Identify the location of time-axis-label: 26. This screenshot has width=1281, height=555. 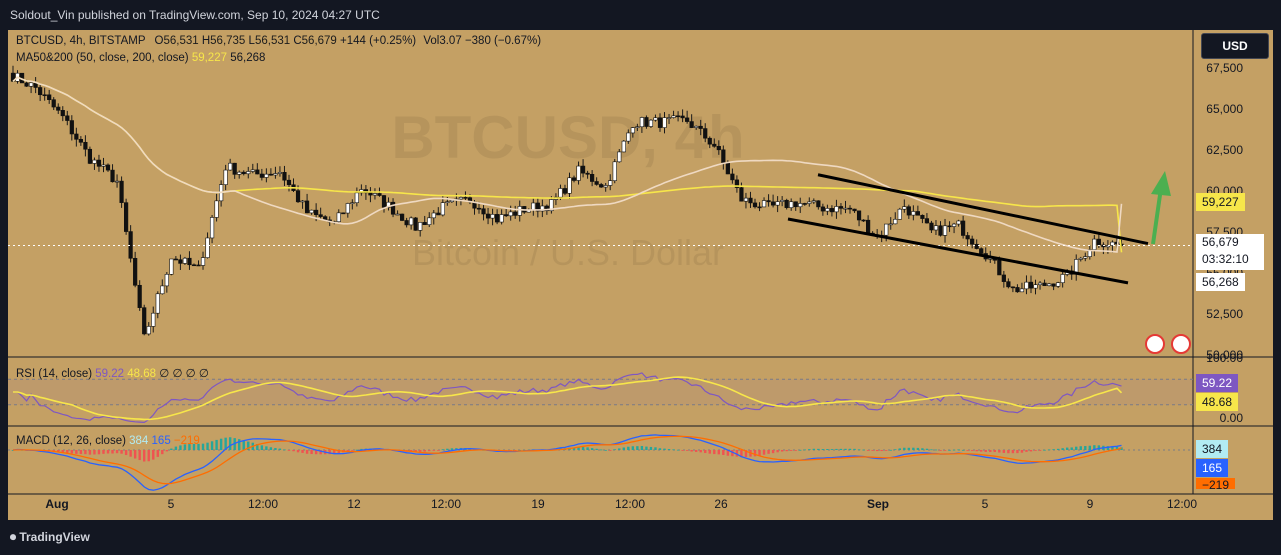
(721, 504).